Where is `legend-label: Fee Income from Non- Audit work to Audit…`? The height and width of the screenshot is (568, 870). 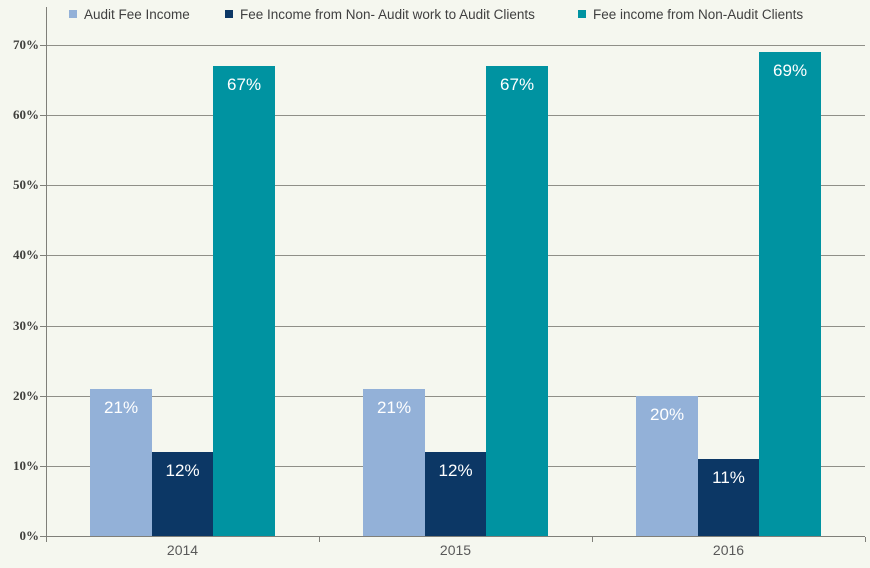 legend-label: Fee Income from Non- Audit work to Audit… is located at coordinates (387, 14).